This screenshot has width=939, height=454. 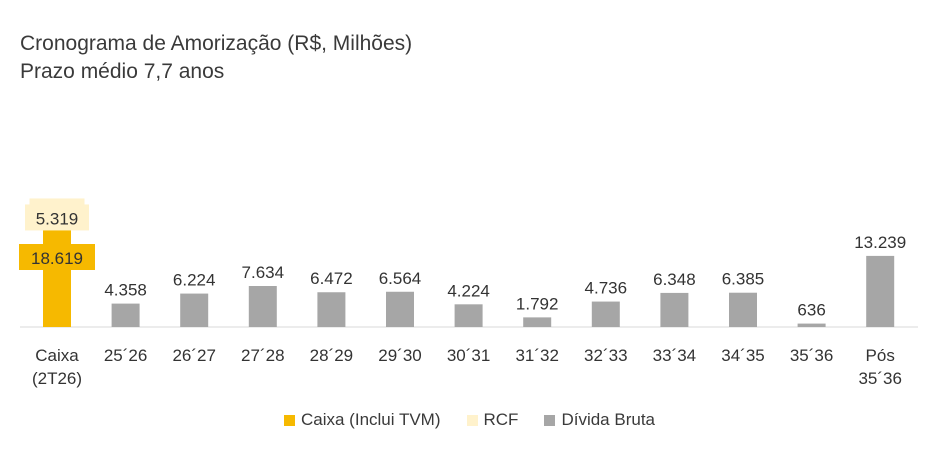 I want to click on x-tick-label: 34´35, so click(x=742, y=355).